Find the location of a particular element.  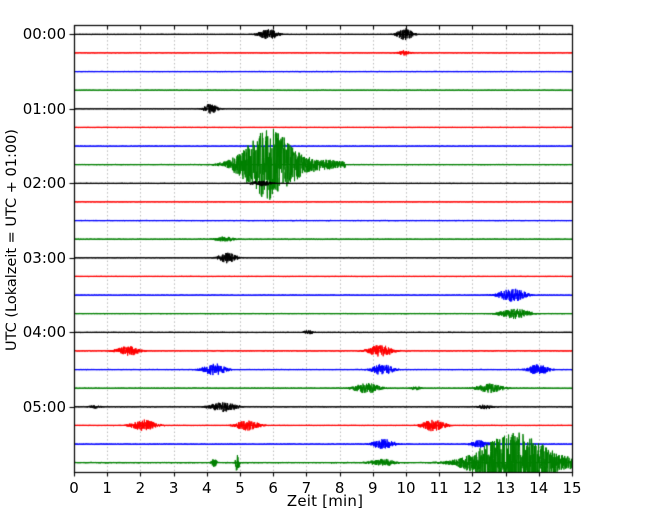

x-tick-label: 9 is located at coordinates (373, 488).